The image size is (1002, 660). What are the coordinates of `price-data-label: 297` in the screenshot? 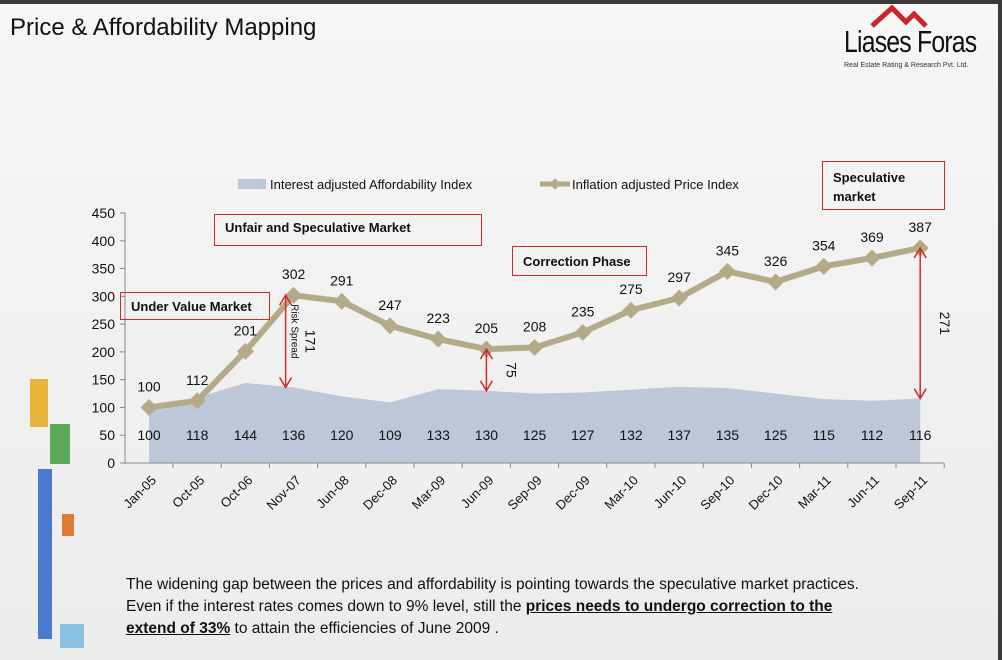 It's located at (680, 277).